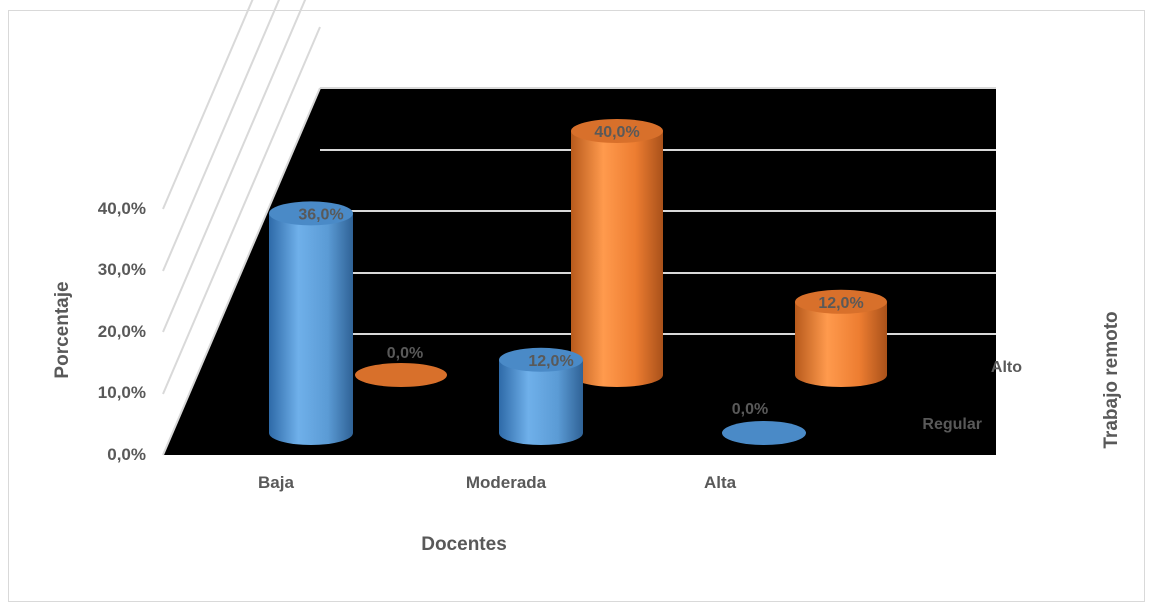 The width and height of the screenshot is (1151, 609). I want to click on y-tick-40: 40,0%, so click(122, 208).